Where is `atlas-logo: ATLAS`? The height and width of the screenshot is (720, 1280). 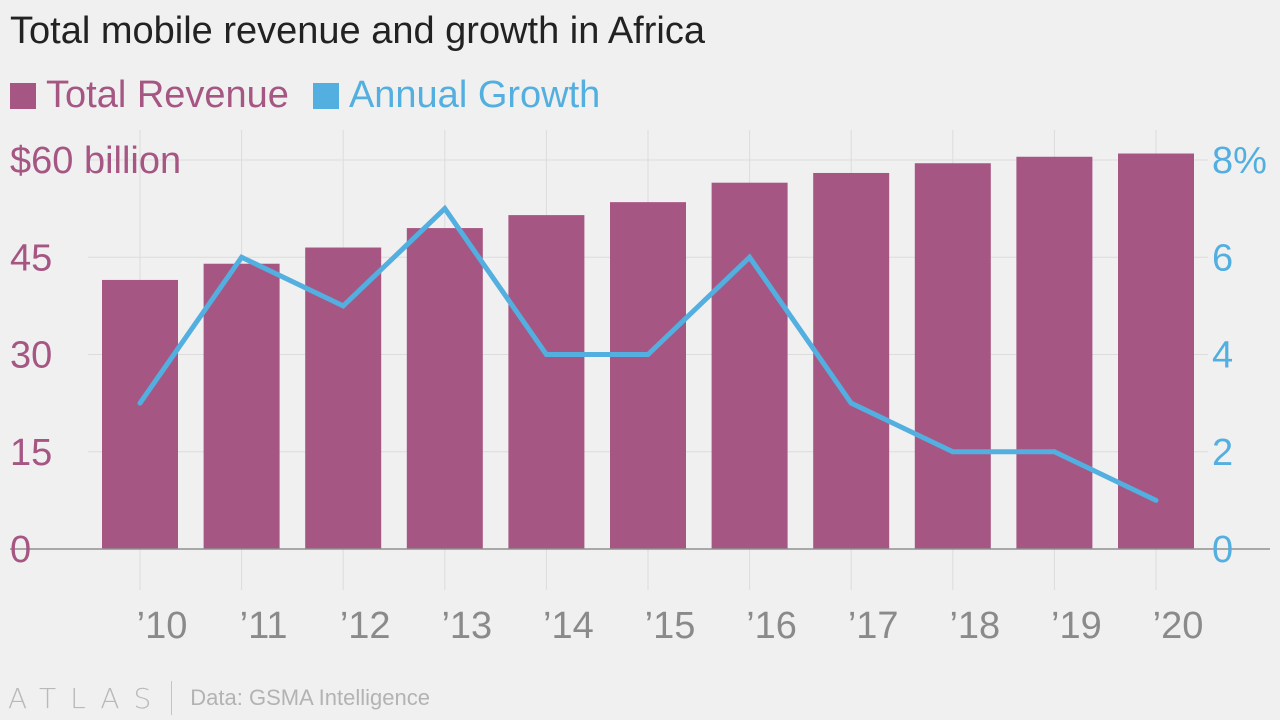
atlas-logo: ATLAS is located at coordinates (87, 698).